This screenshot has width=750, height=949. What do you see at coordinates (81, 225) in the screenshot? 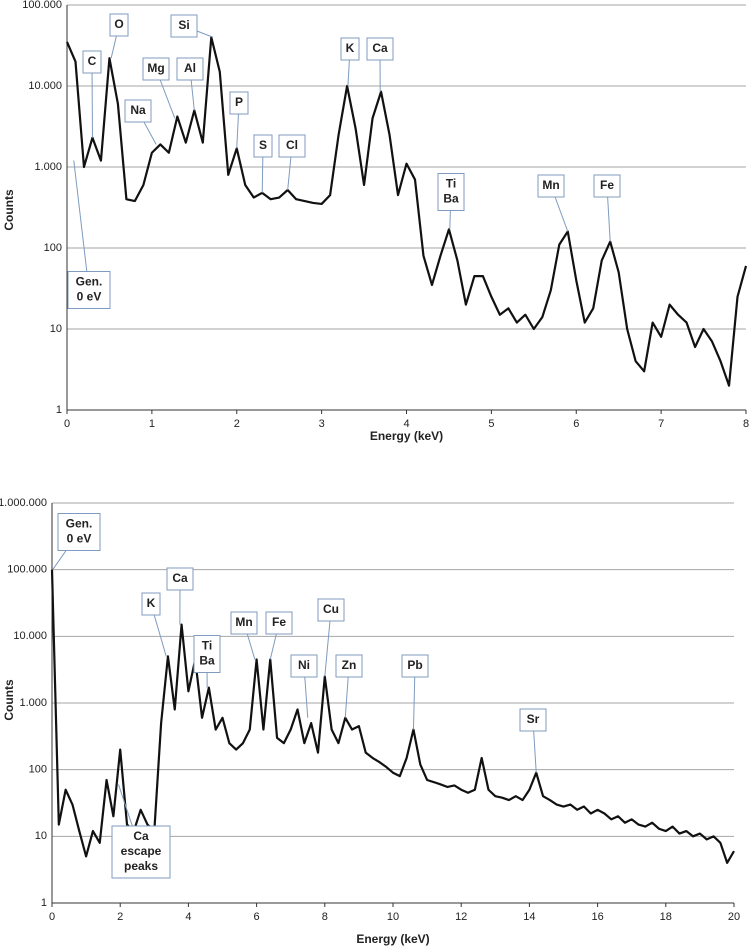
I see `callout-pointer` at bounding box center [81, 225].